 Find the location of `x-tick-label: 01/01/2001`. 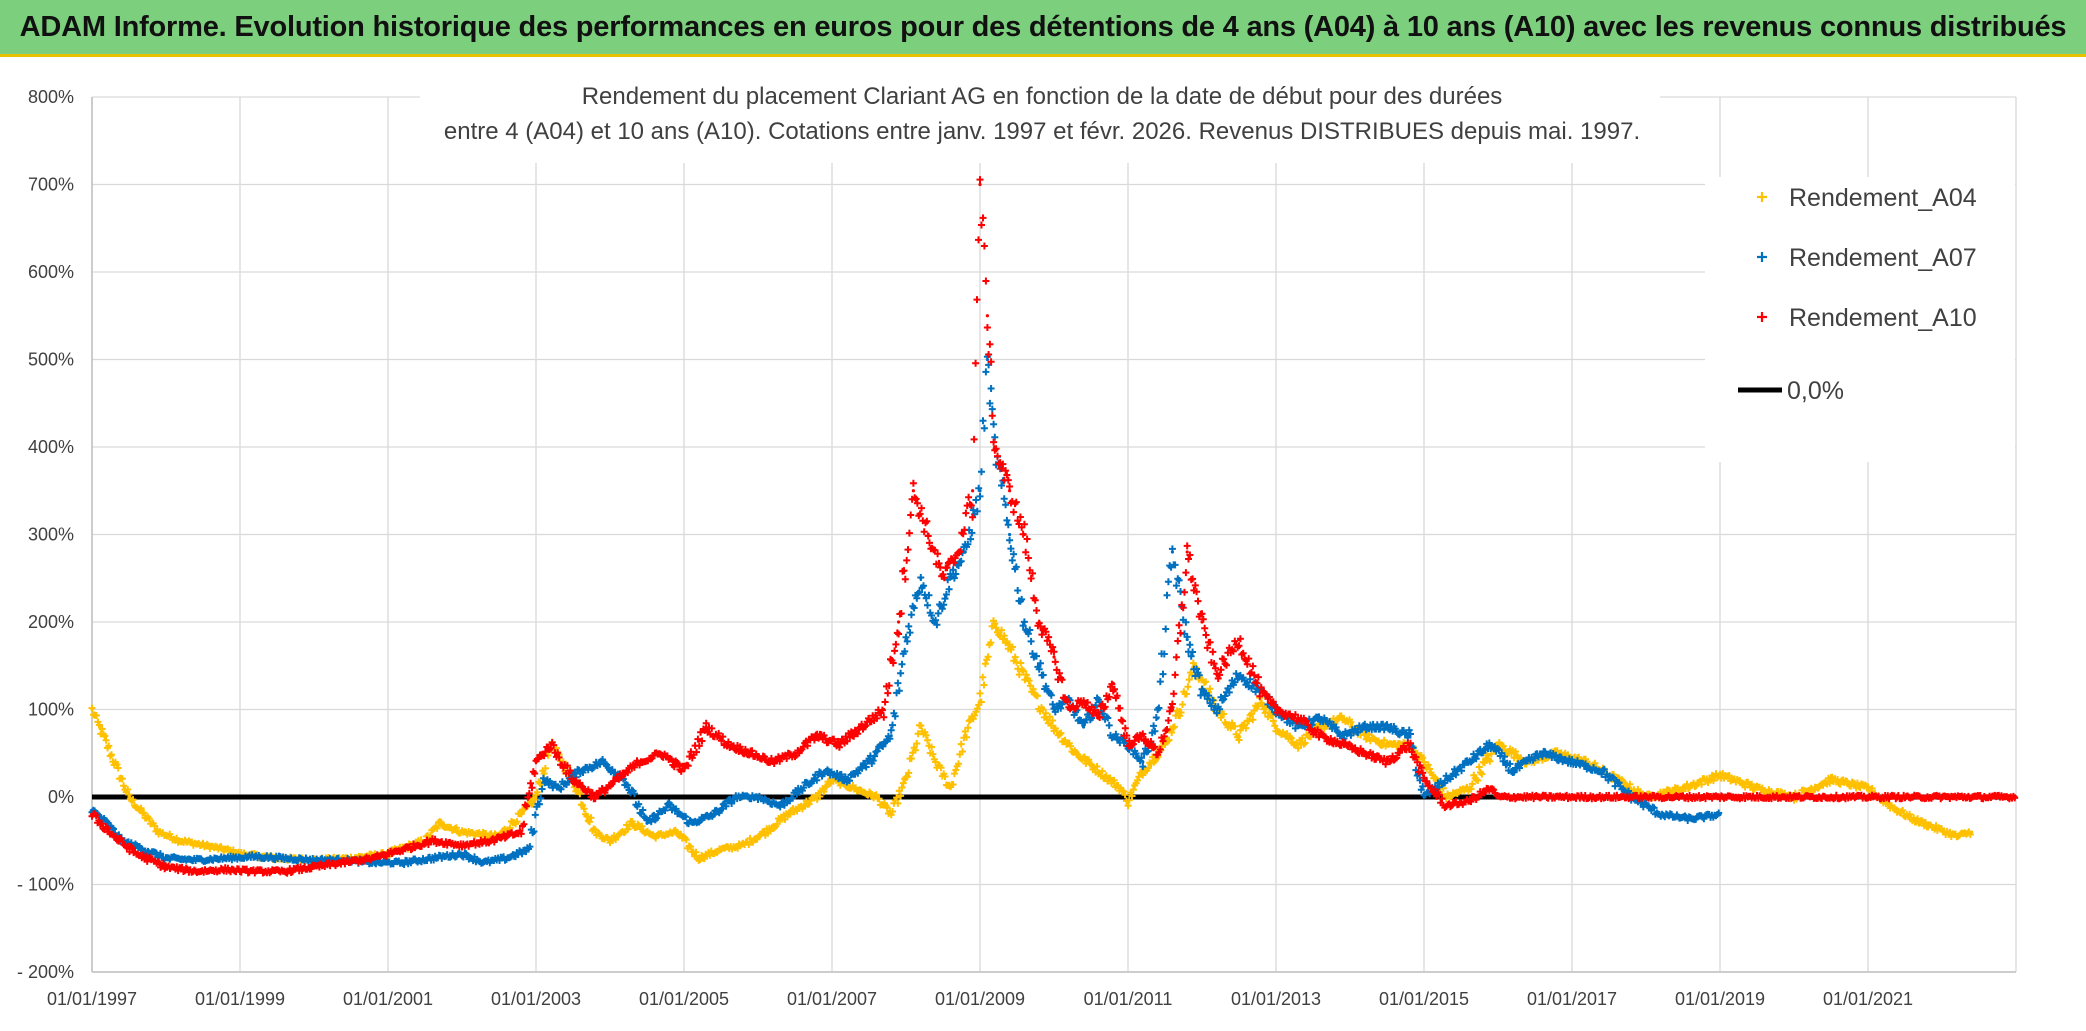

x-tick-label: 01/01/2001 is located at coordinates (388, 999).